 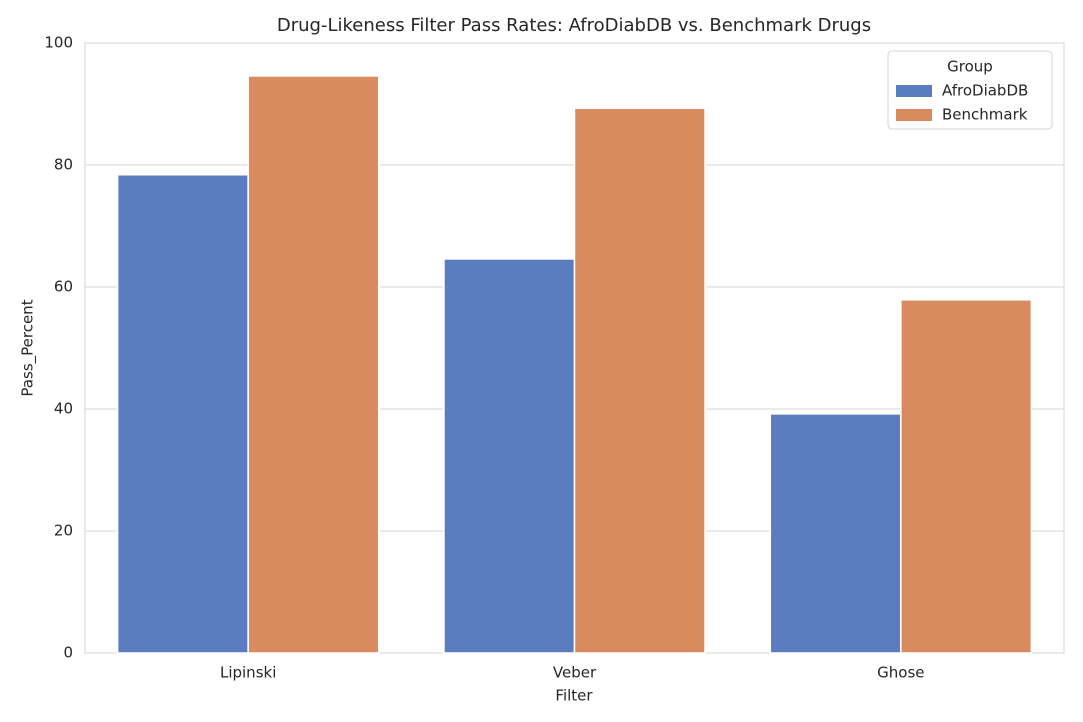 I want to click on y-axis-label: Pass_Percent, so click(x=28, y=347).